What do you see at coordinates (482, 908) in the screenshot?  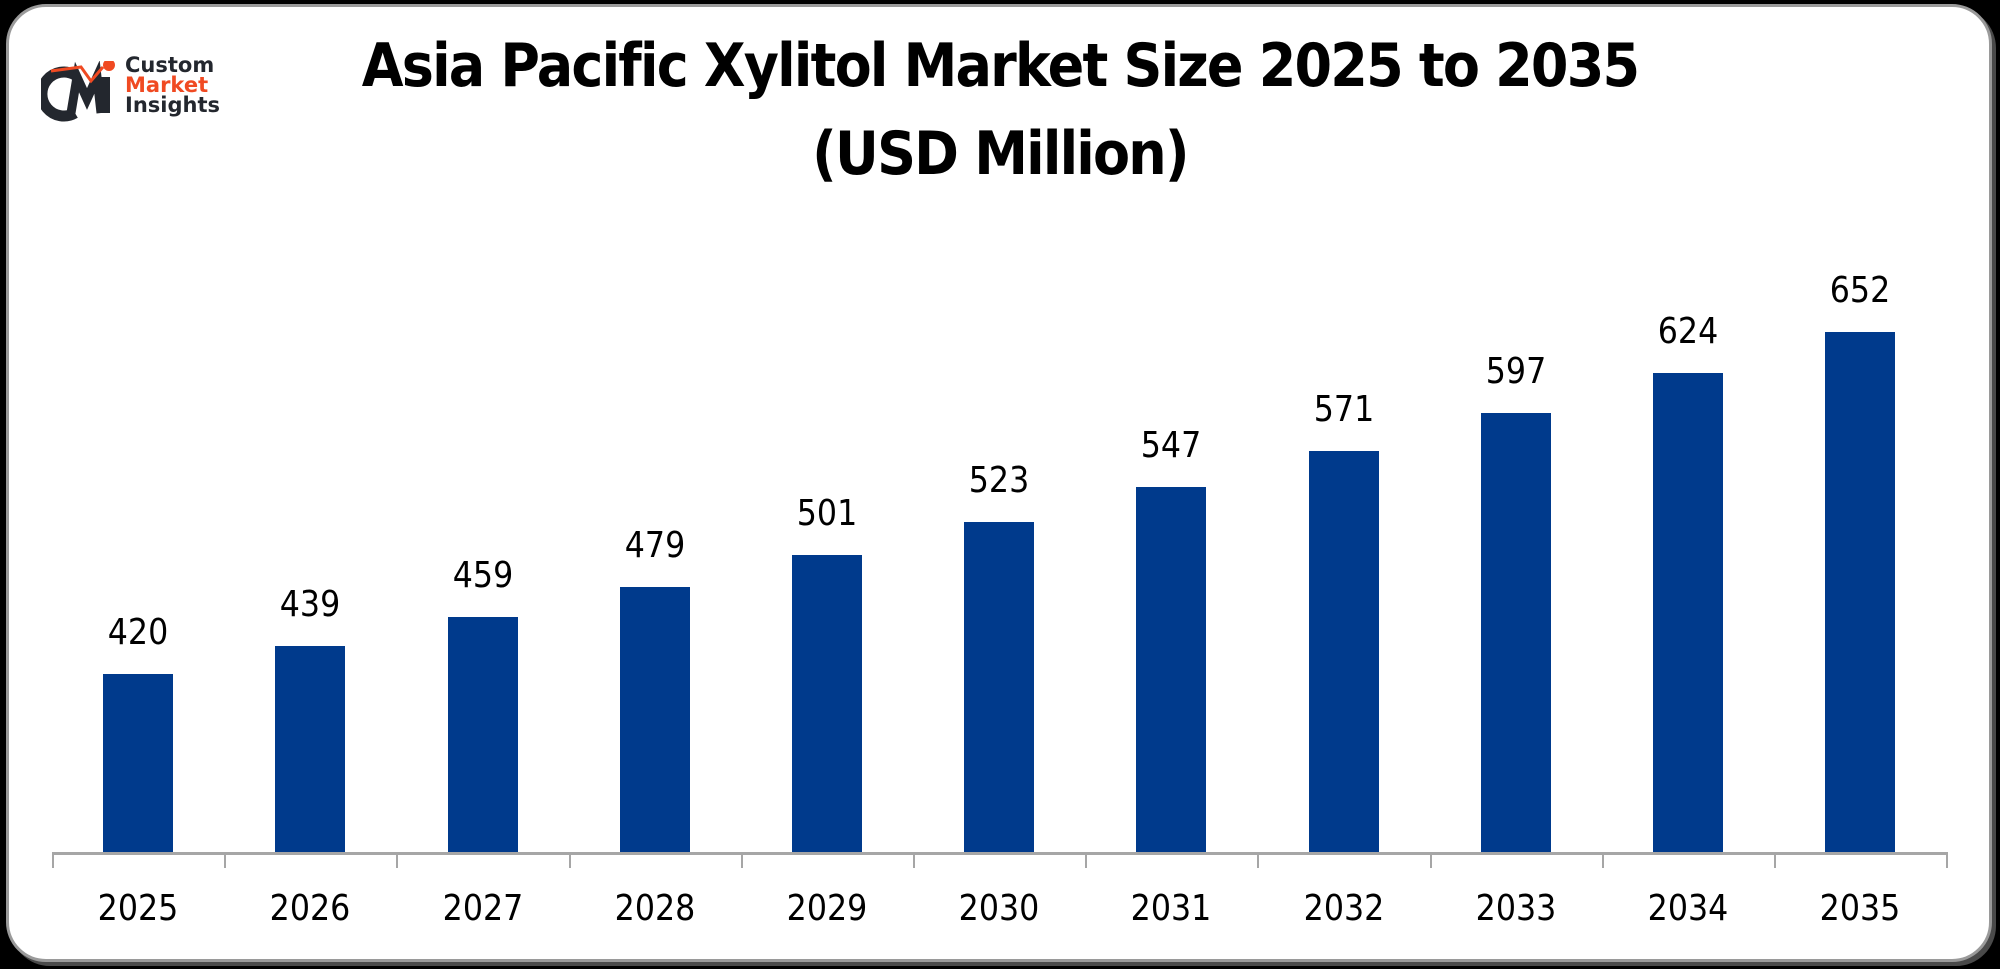 I see `x-axis-label: 2027` at bounding box center [482, 908].